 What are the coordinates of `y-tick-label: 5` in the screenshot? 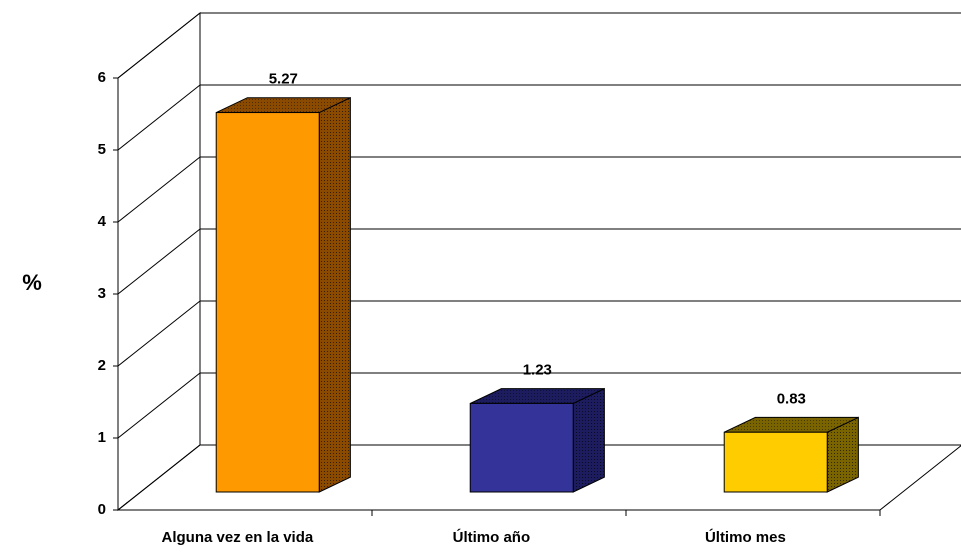 It's located at (102, 149).